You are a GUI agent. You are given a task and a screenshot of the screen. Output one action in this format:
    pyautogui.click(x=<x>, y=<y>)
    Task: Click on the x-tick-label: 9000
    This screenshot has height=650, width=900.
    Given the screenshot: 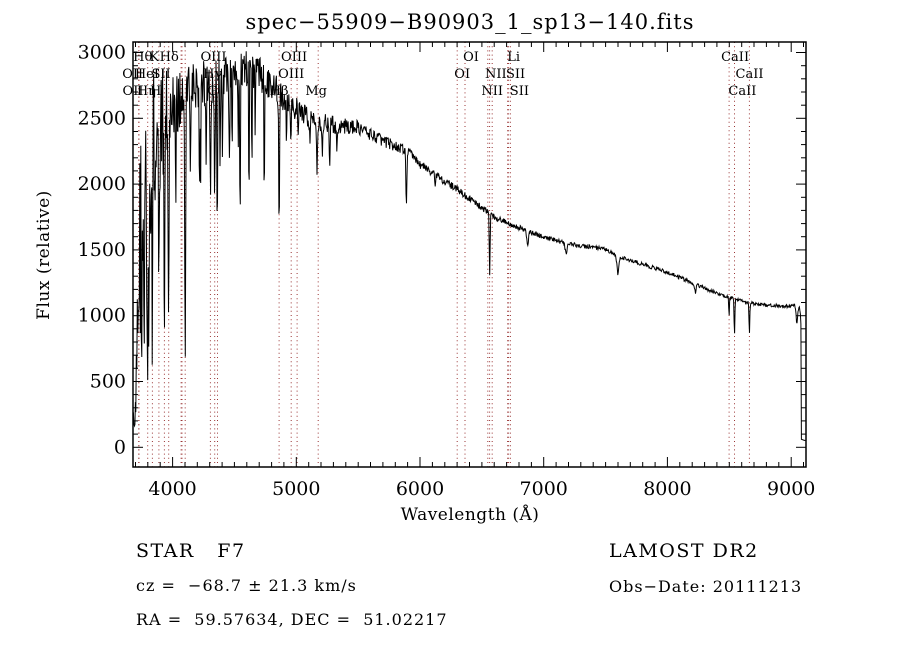 What is the action you would take?
    pyautogui.click(x=791, y=489)
    